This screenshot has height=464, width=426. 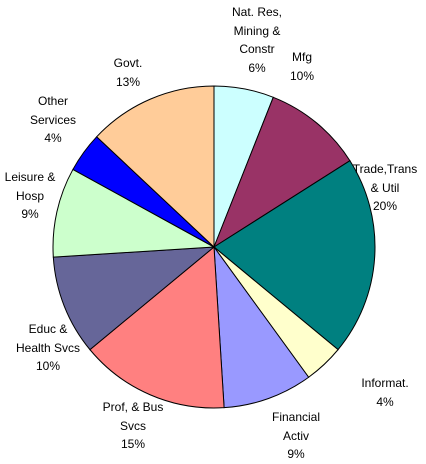 What do you see at coordinates (302, 66) in the screenshot?
I see `slice-label: Mfg 10%` at bounding box center [302, 66].